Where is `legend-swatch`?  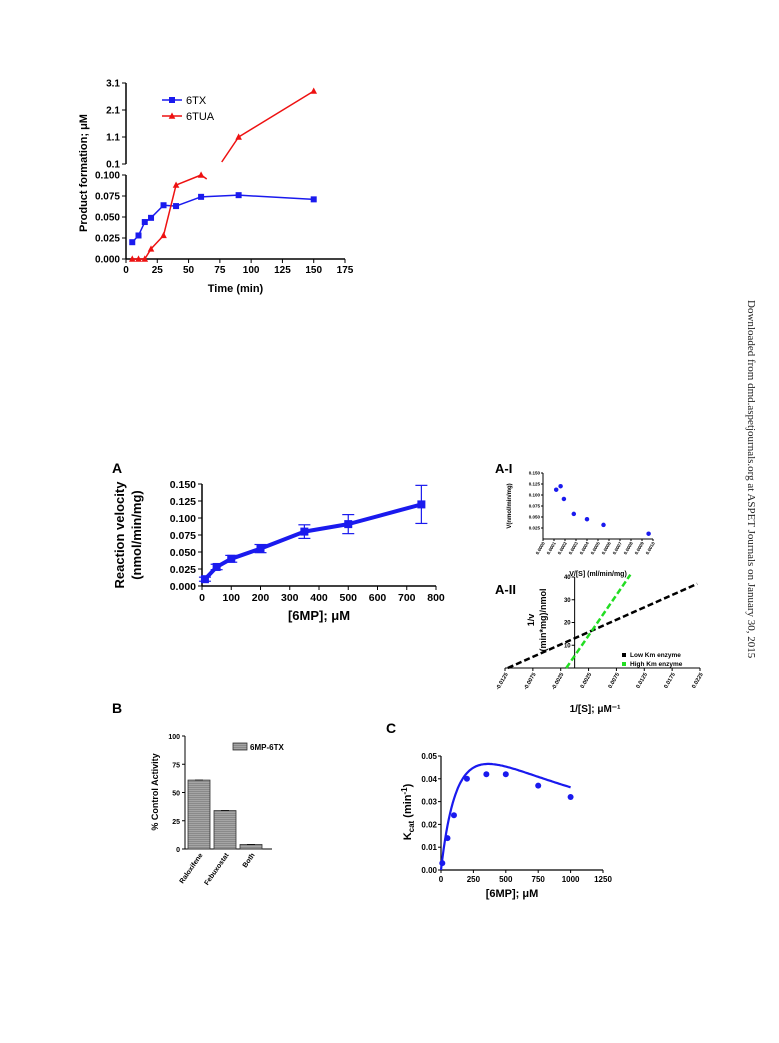
legend-swatch is located at coordinates (240, 746).